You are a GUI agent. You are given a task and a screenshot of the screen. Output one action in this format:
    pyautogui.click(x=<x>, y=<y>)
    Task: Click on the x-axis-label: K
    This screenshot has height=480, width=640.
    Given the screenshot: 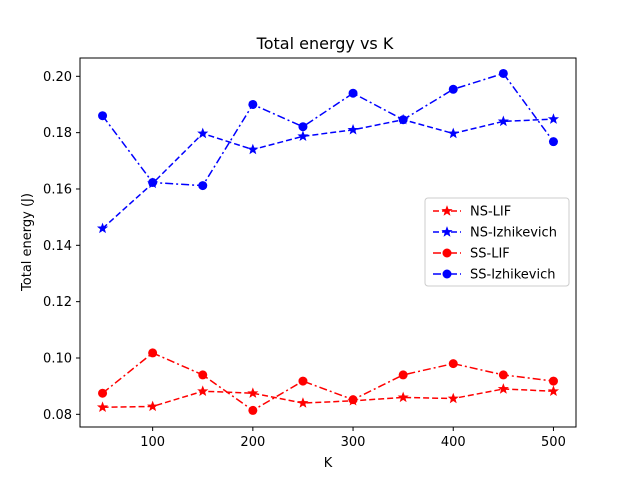 What is the action you would take?
    pyautogui.click(x=328, y=463)
    